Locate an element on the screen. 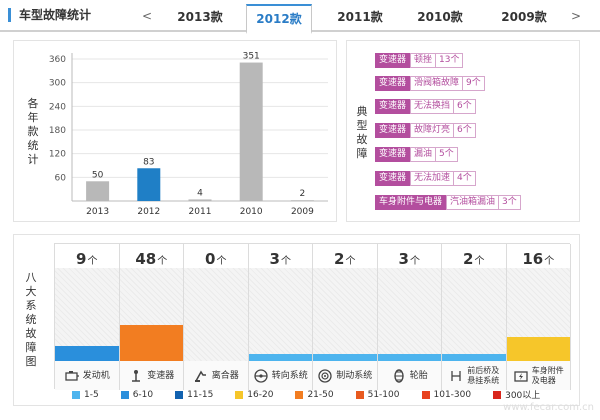 The width and height of the screenshot is (600, 420). tab-2013: 2013款 is located at coordinates (200, 17).